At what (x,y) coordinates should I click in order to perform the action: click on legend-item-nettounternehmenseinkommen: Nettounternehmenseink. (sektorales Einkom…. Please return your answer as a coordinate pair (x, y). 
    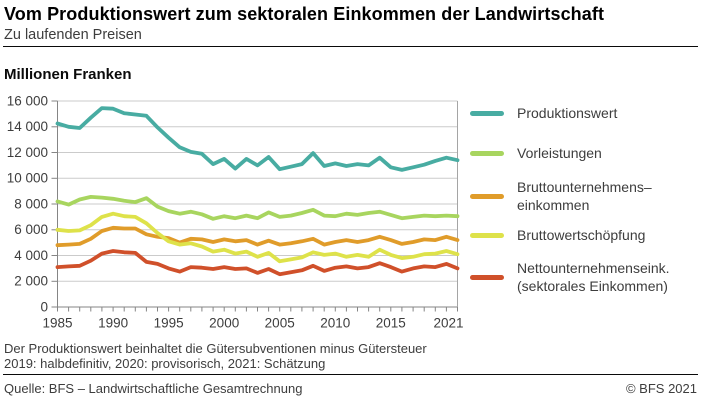
    Looking at the image, I should click on (570, 277).